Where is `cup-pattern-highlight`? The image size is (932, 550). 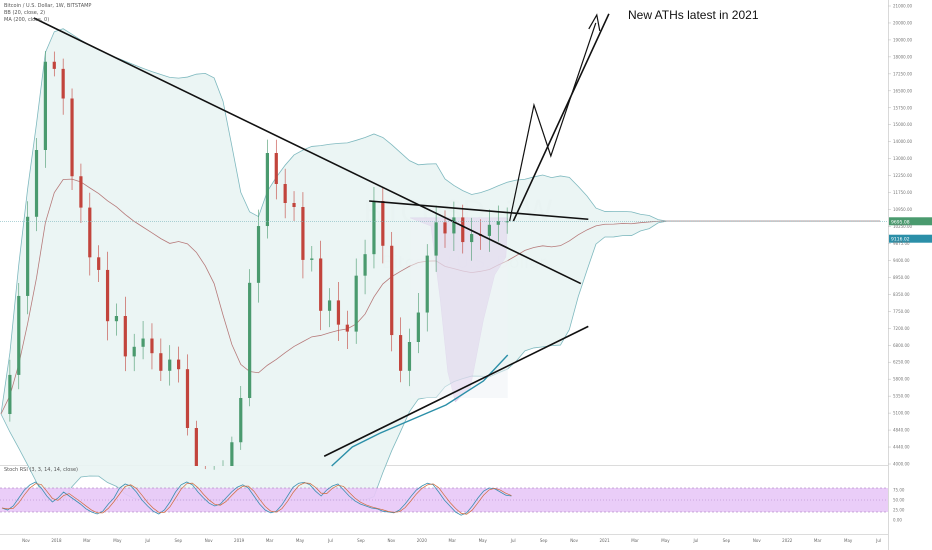 cup-pattern-highlight is located at coordinates (459, 310).